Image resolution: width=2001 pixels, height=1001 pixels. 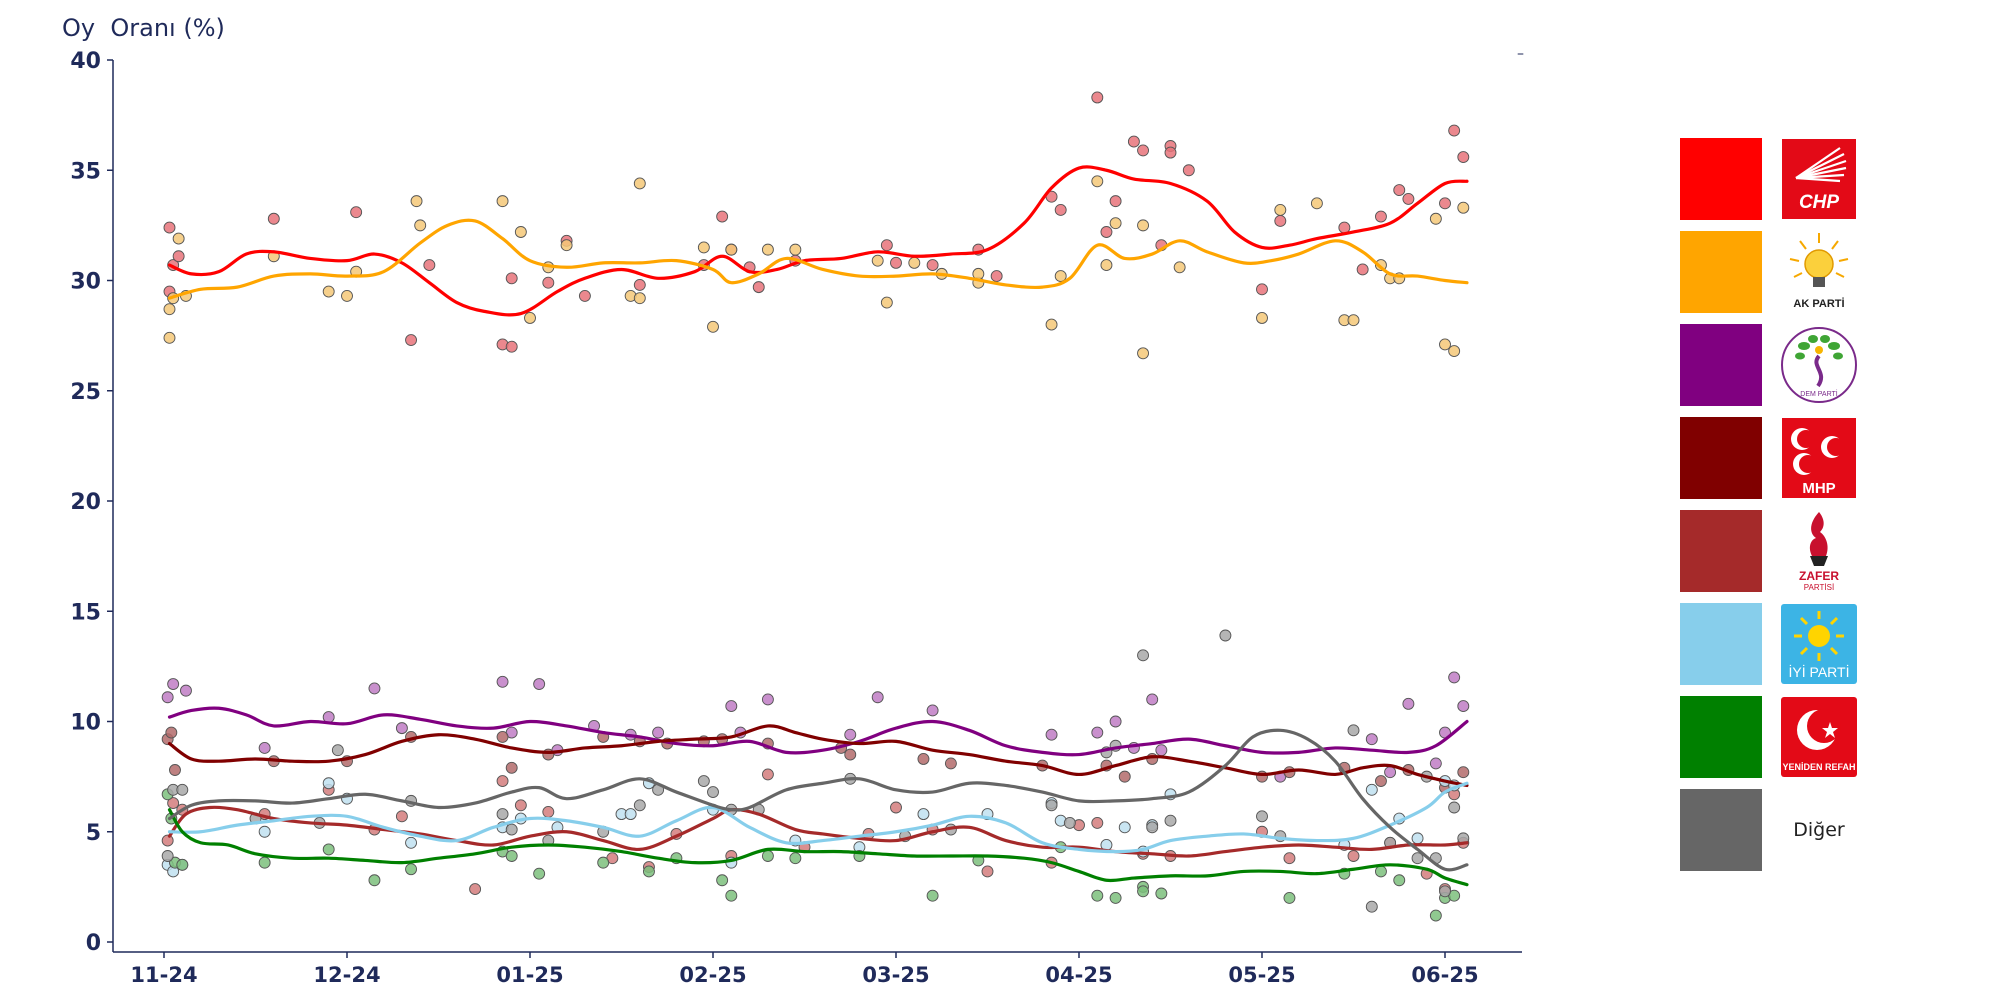 I want to click on trend-line-chp, so click(x=818, y=241).